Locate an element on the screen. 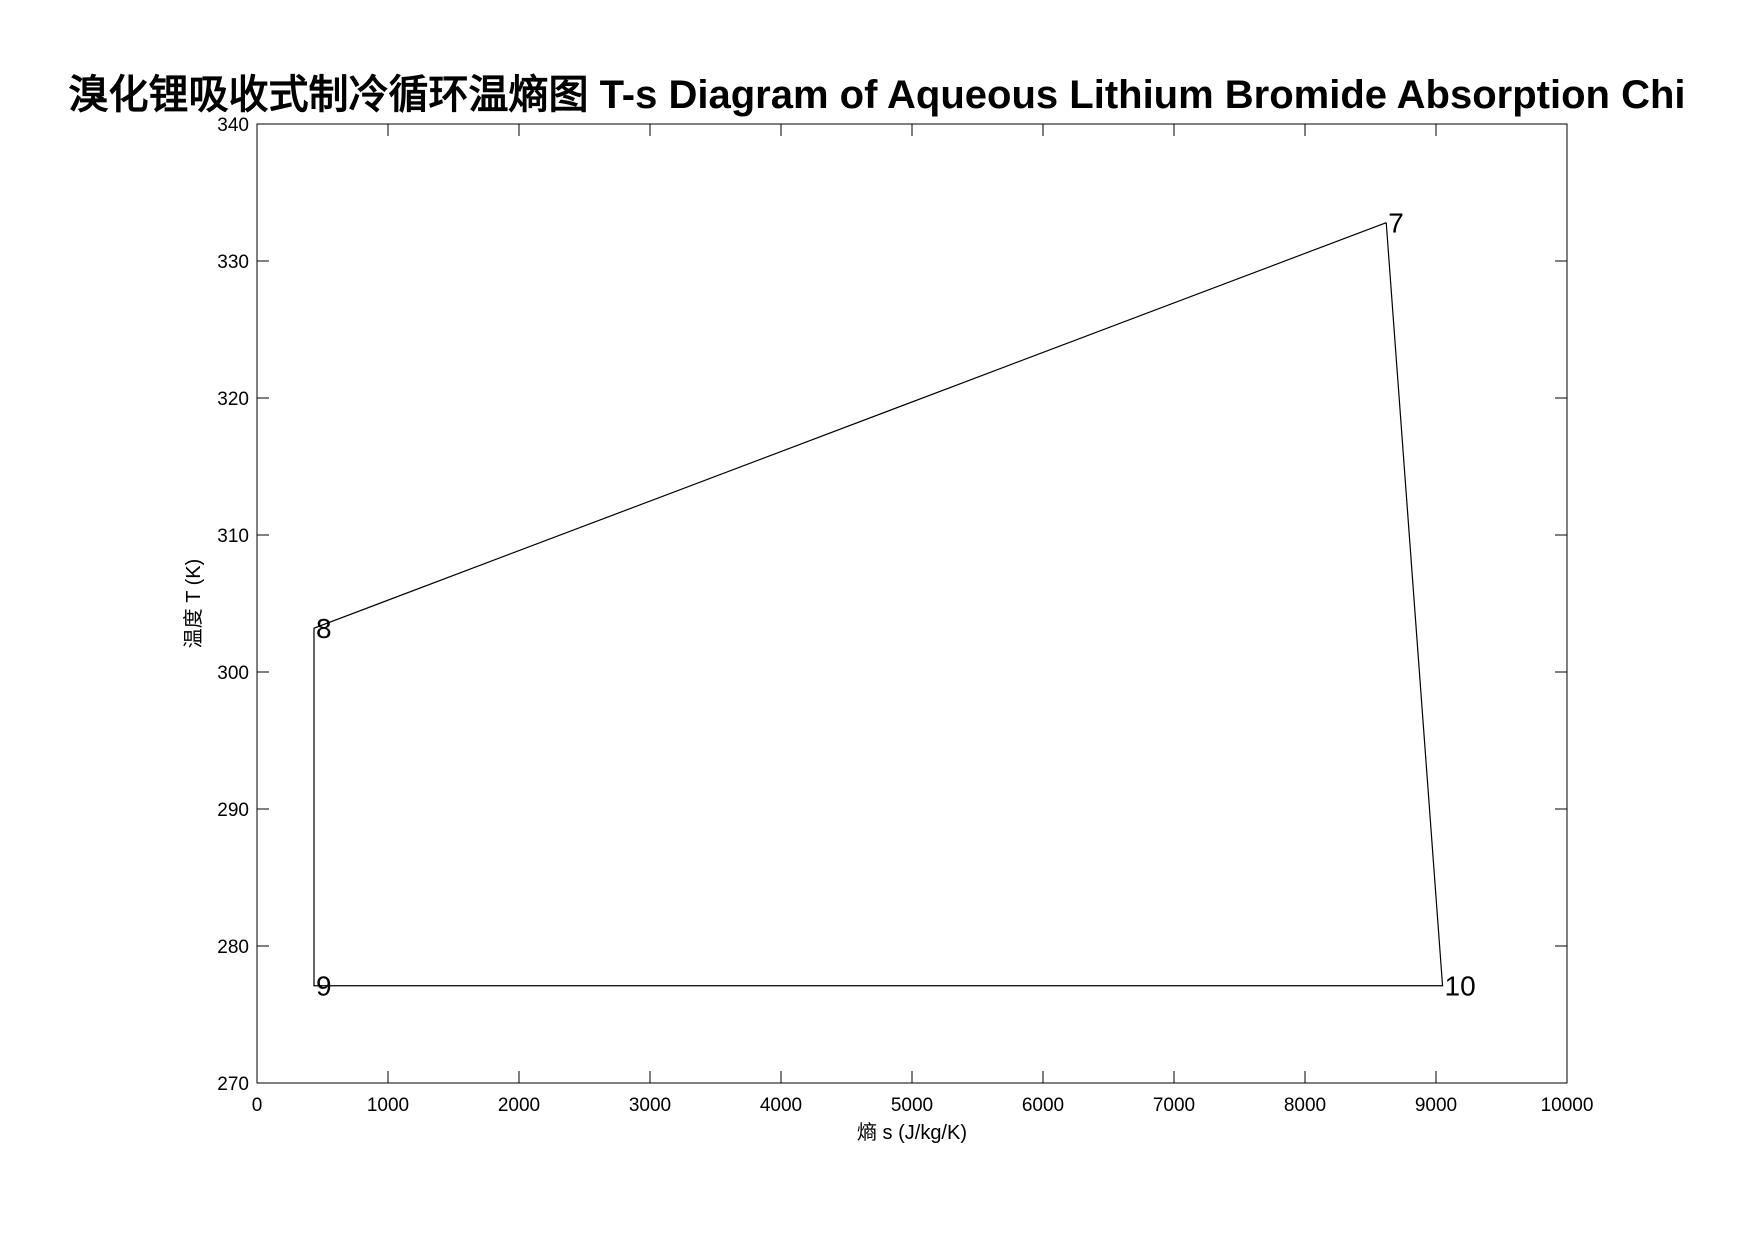 The height and width of the screenshot is (1239, 1754). x-tick-label: 8000 is located at coordinates (1305, 1105).